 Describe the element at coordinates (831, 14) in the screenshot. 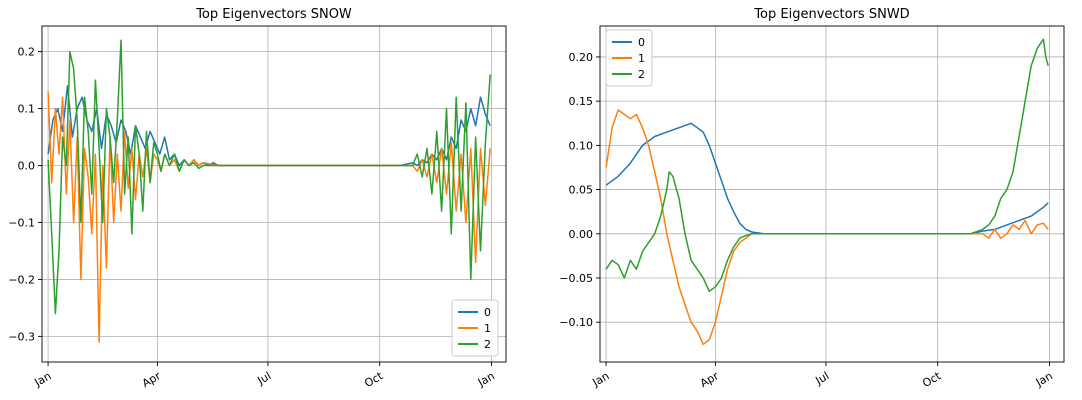

I see `chart-title: Top Eigenvectors SNWD` at that location.